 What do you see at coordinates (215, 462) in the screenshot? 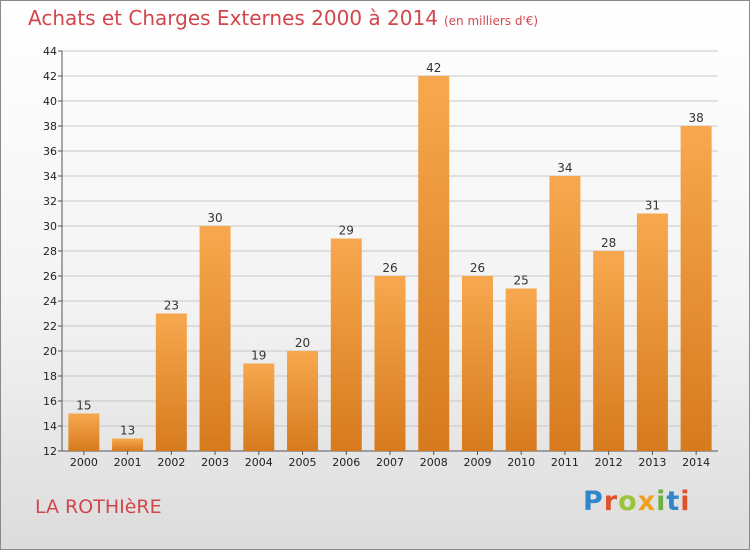
I see `x-tick-label: 2003` at bounding box center [215, 462].